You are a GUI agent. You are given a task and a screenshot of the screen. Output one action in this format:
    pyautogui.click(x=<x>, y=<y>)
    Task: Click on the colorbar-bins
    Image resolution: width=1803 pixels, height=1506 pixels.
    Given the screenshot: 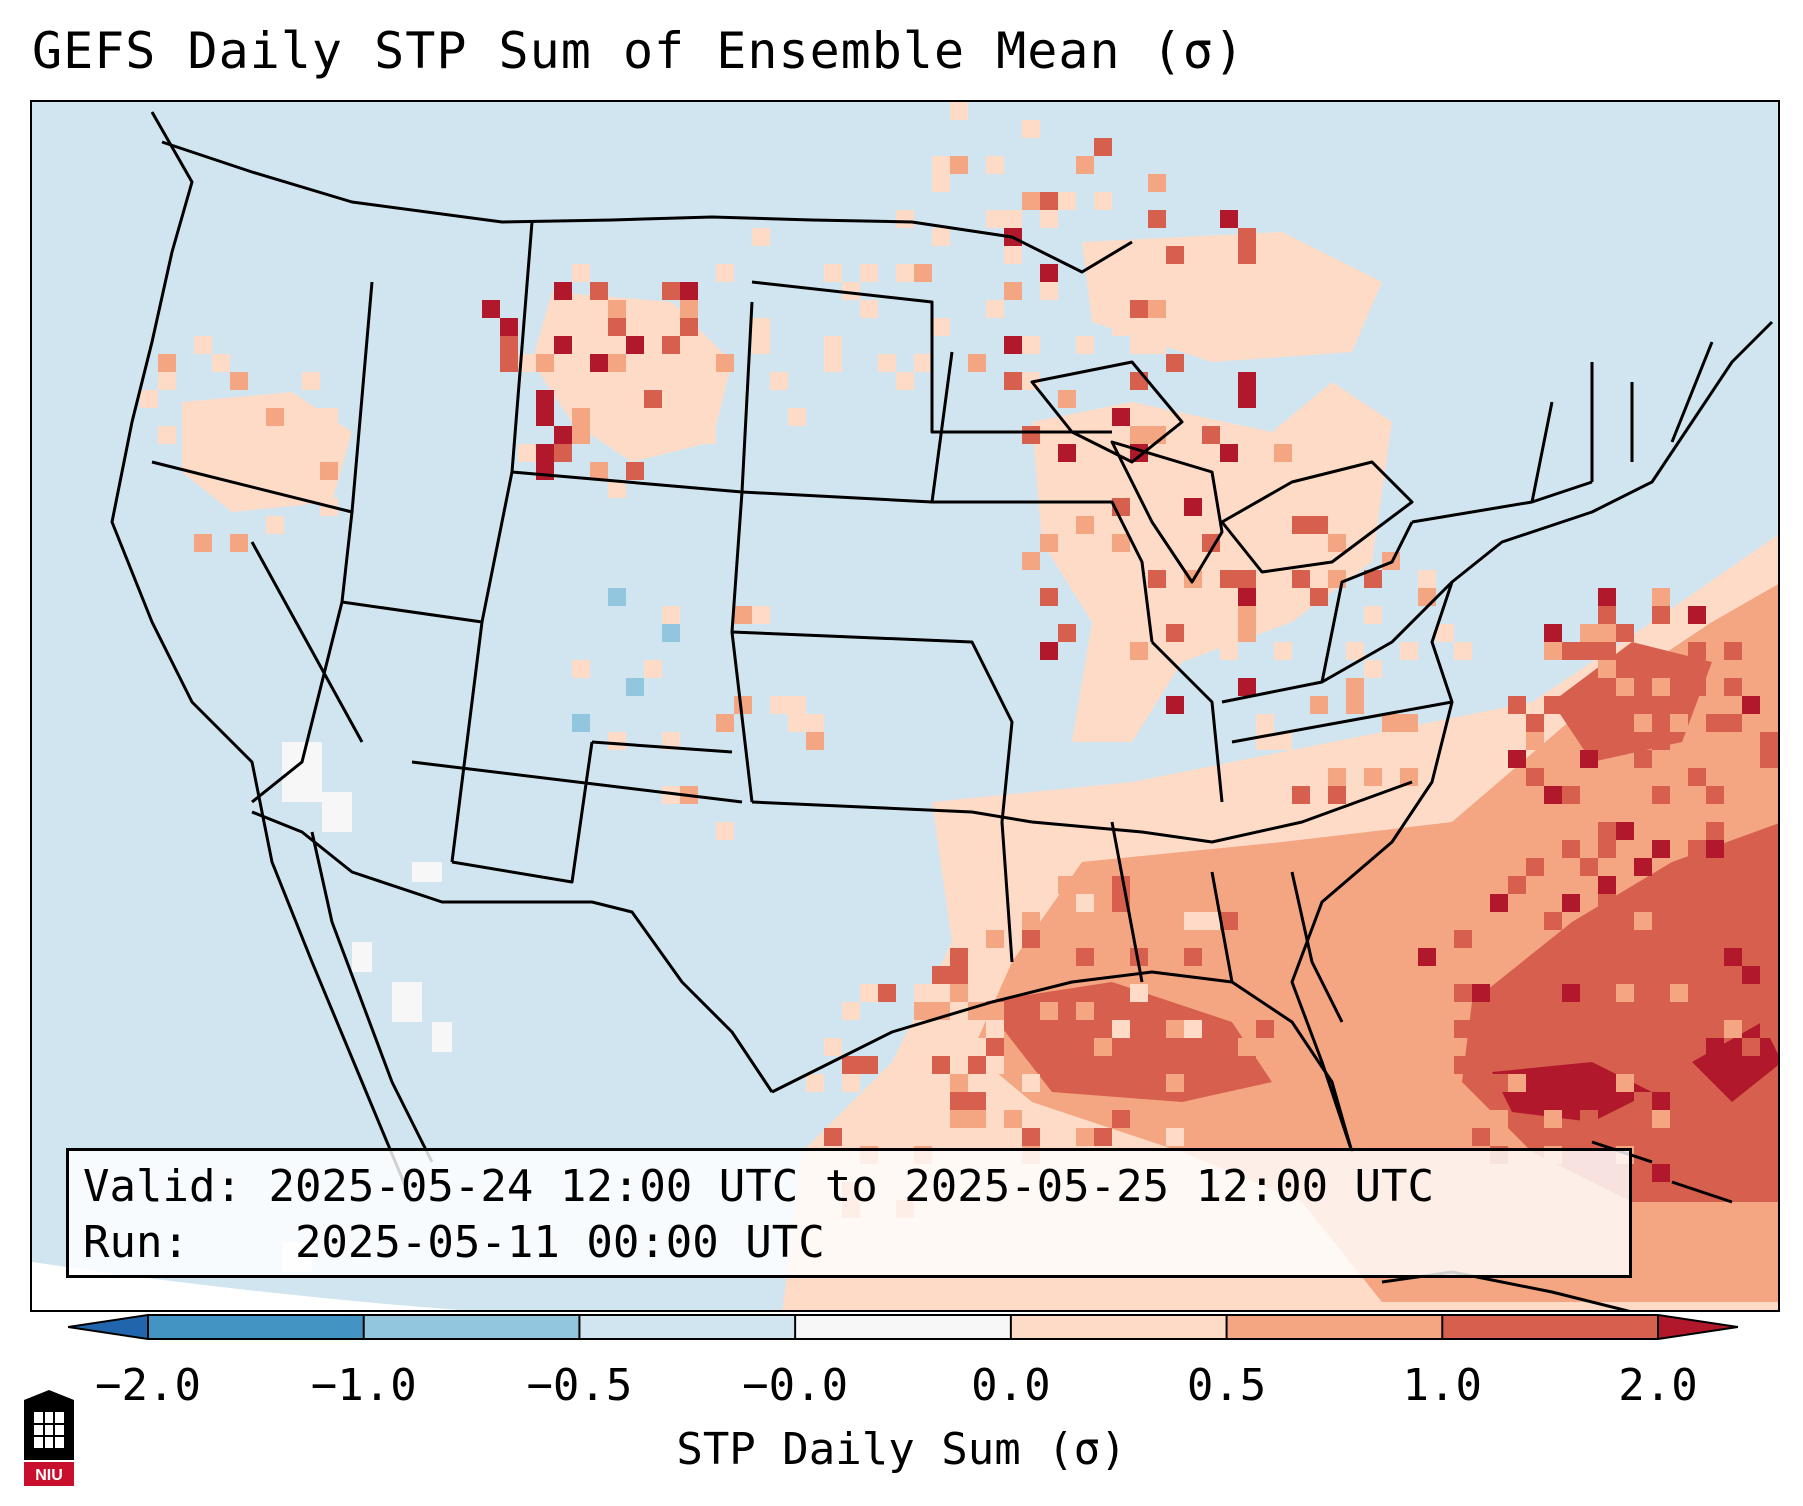 What is the action you would take?
    pyautogui.click(x=903, y=1327)
    